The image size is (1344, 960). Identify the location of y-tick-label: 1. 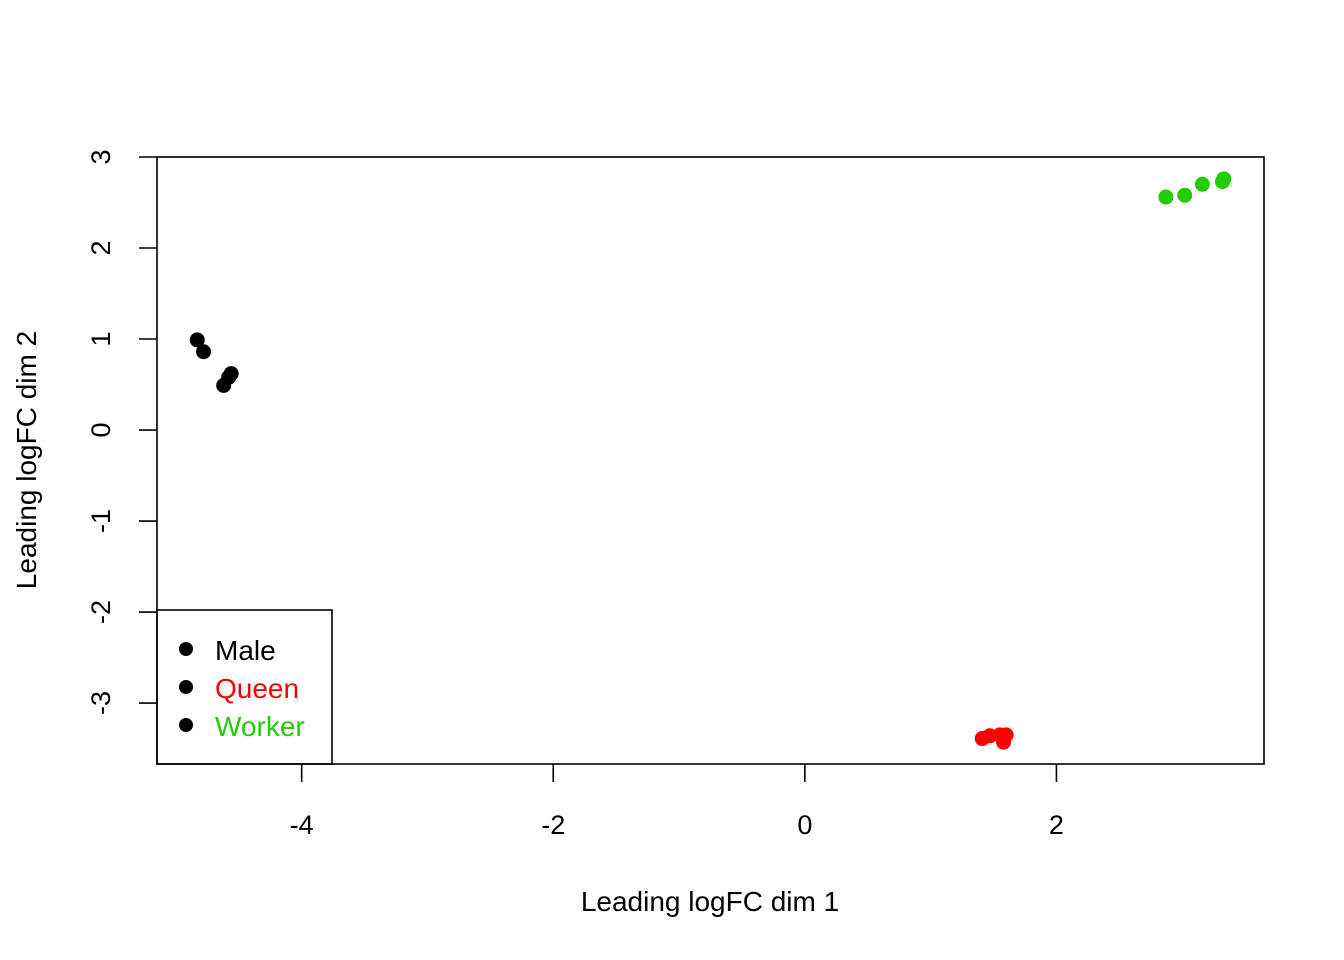
(101, 338).